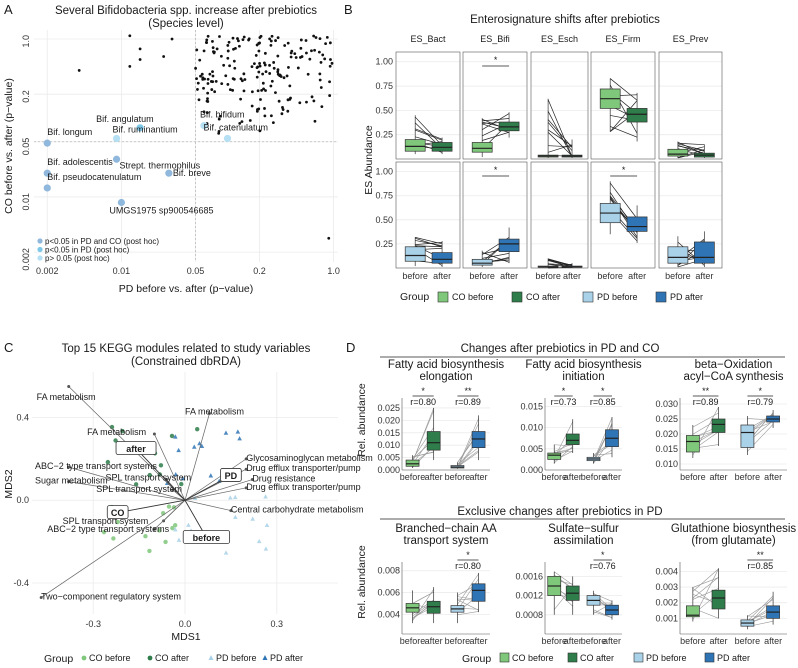  What do you see at coordinates (531, 428) in the screenshot?
I see `panel-d-ytick: 0.010` at bounding box center [531, 428].